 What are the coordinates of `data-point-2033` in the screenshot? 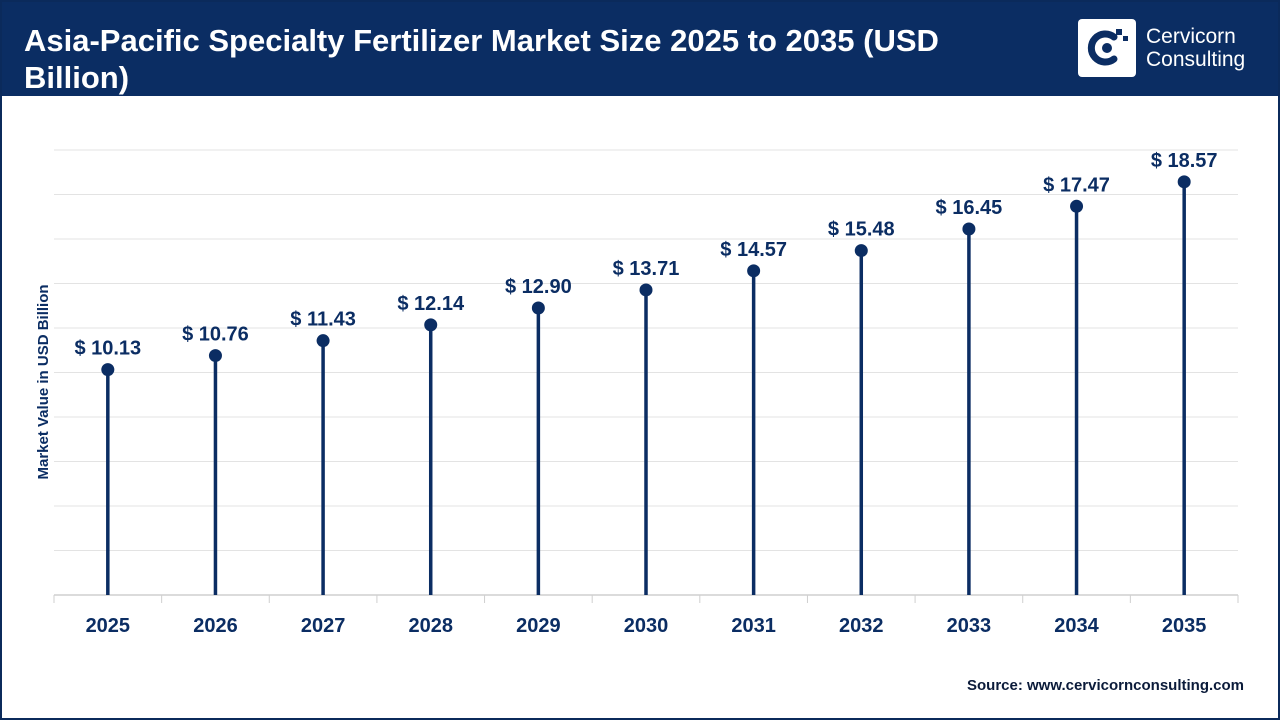 It's located at (969, 229).